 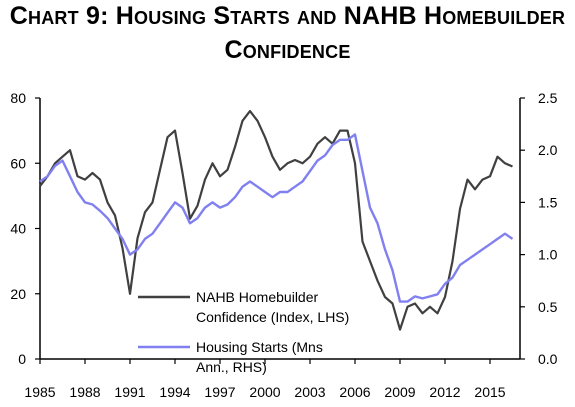 I want to click on x-tick-label: 2003, so click(x=309, y=392).